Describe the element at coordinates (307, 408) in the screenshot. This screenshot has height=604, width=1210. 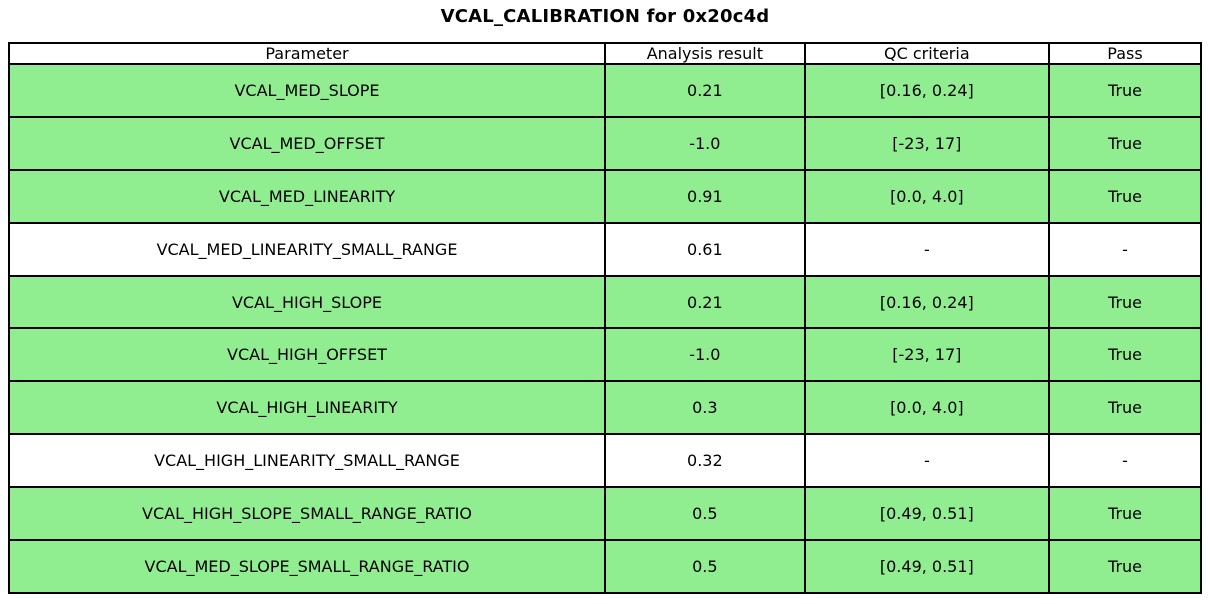
I see `cell-parameter: VCAL_HIGH_LINEARITY` at that location.